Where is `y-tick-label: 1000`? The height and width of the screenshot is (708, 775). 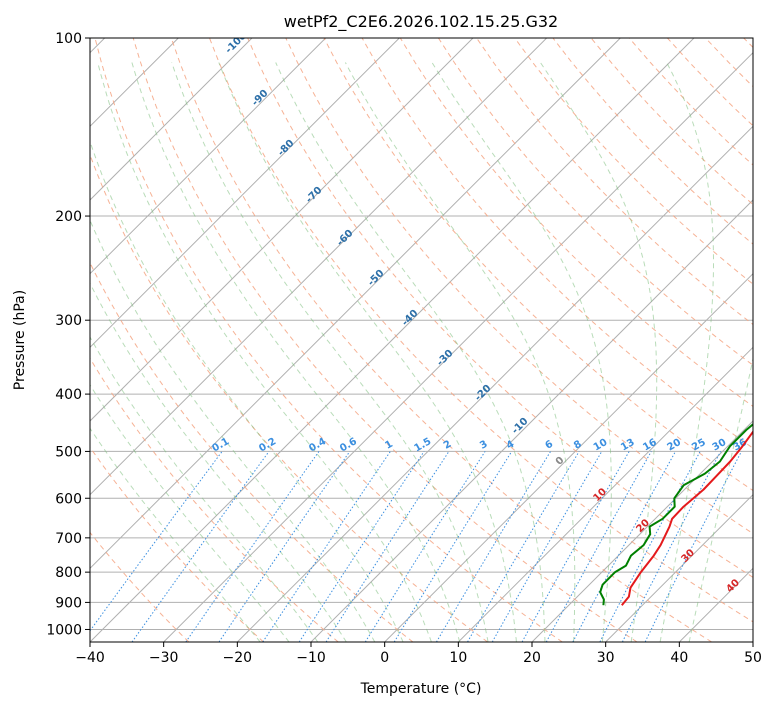 y-tick-label: 1000 is located at coordinates (64, 630).